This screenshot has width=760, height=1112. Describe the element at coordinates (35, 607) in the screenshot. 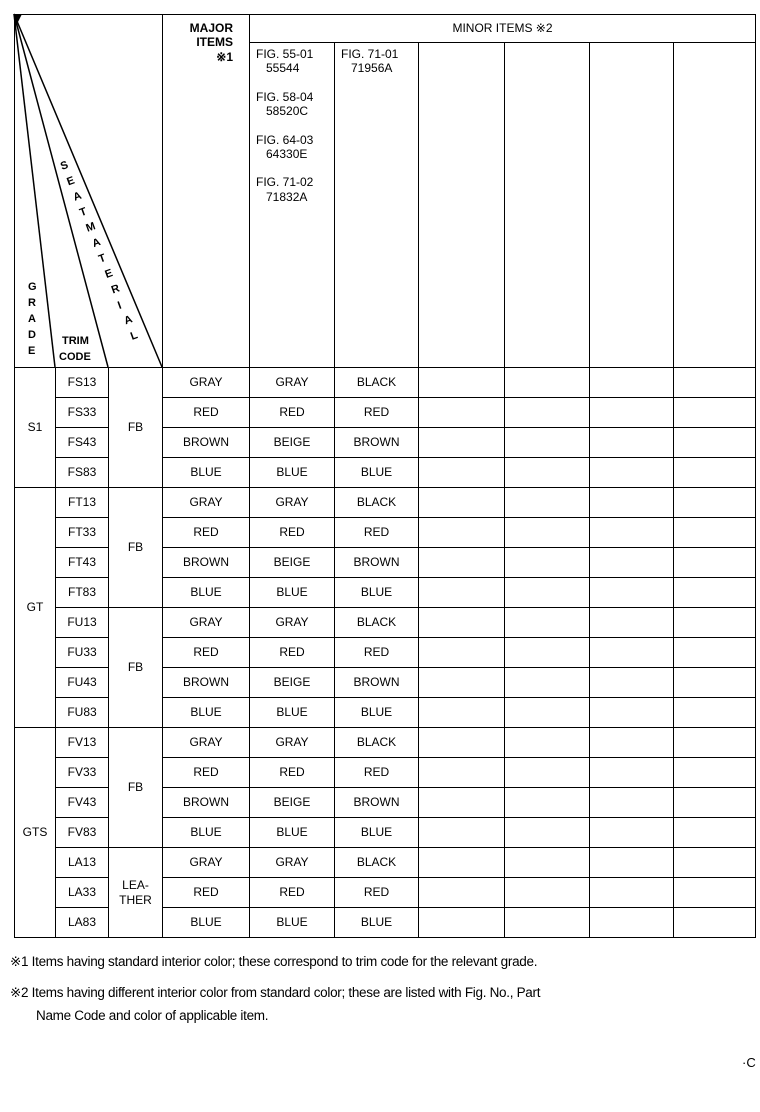

I see `grade-cell: GT` at that location.